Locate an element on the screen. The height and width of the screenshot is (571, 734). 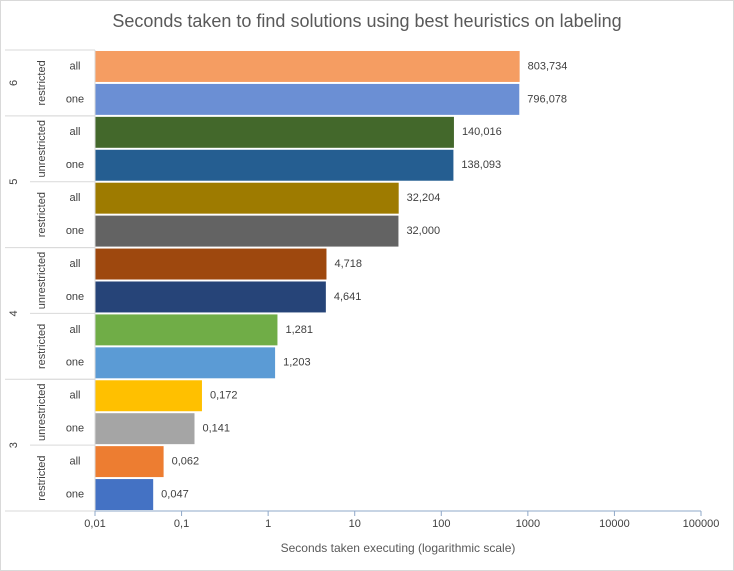
data-label: 0,172 is located at coordinates (224, 396).